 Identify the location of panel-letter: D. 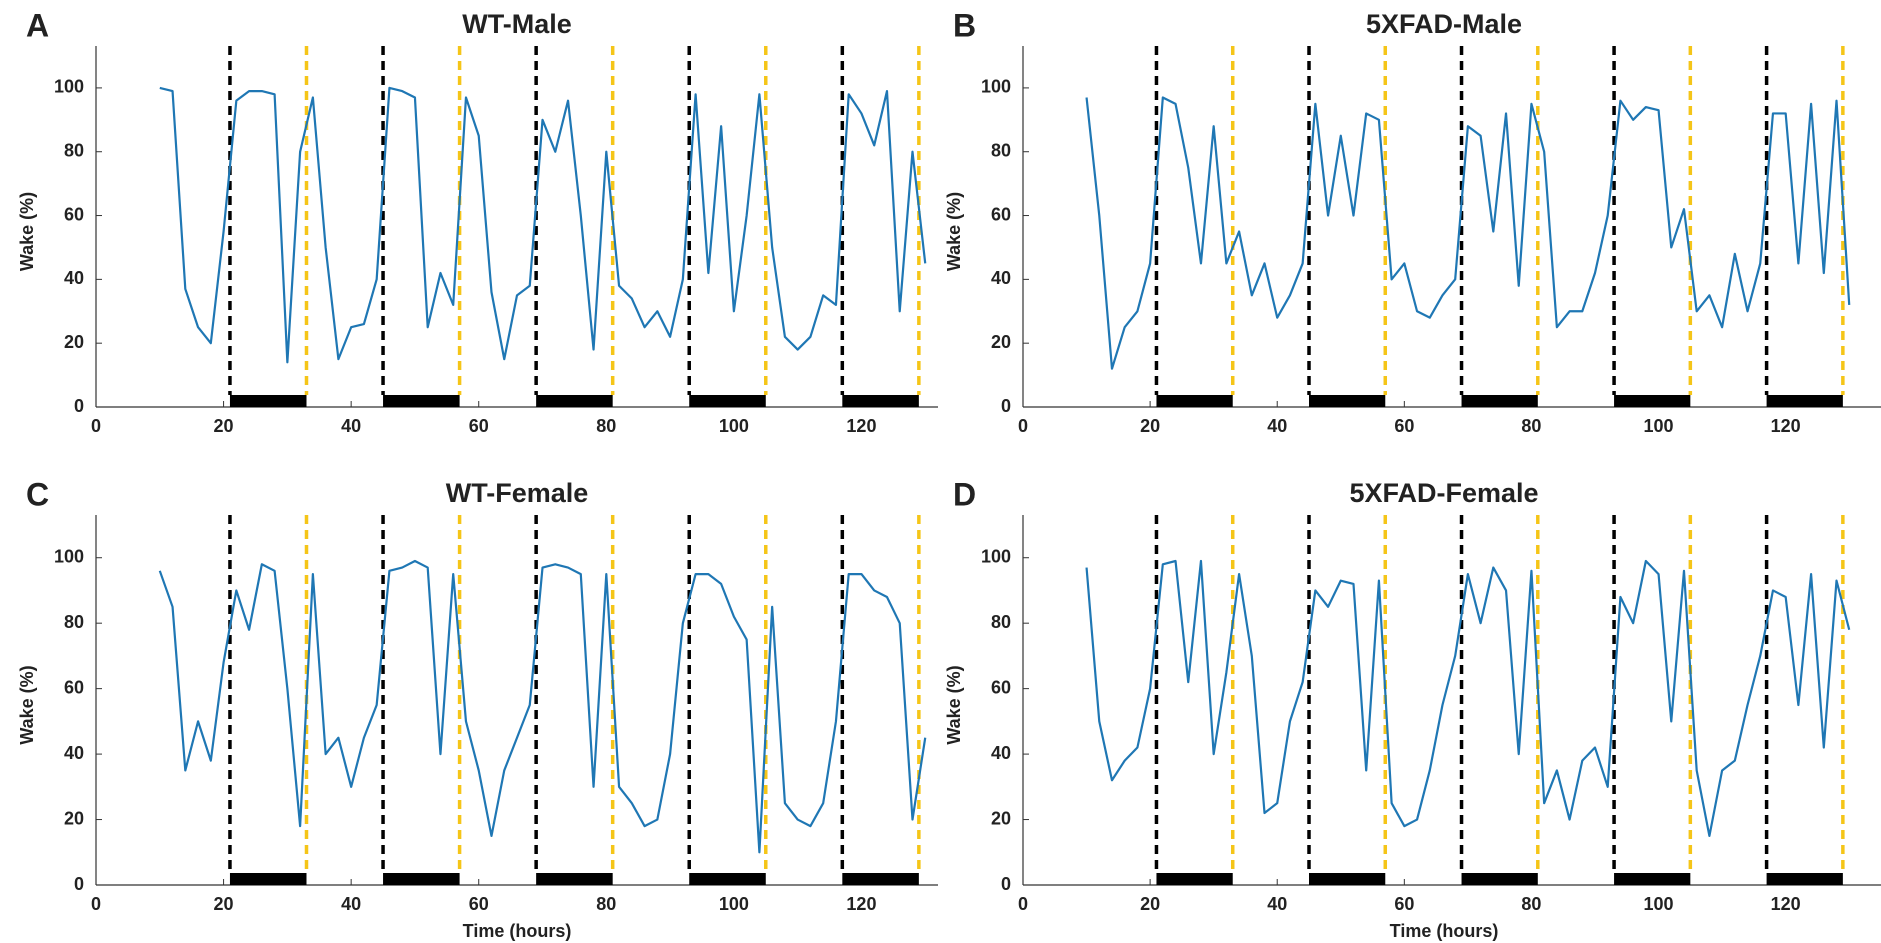
(964, 494).